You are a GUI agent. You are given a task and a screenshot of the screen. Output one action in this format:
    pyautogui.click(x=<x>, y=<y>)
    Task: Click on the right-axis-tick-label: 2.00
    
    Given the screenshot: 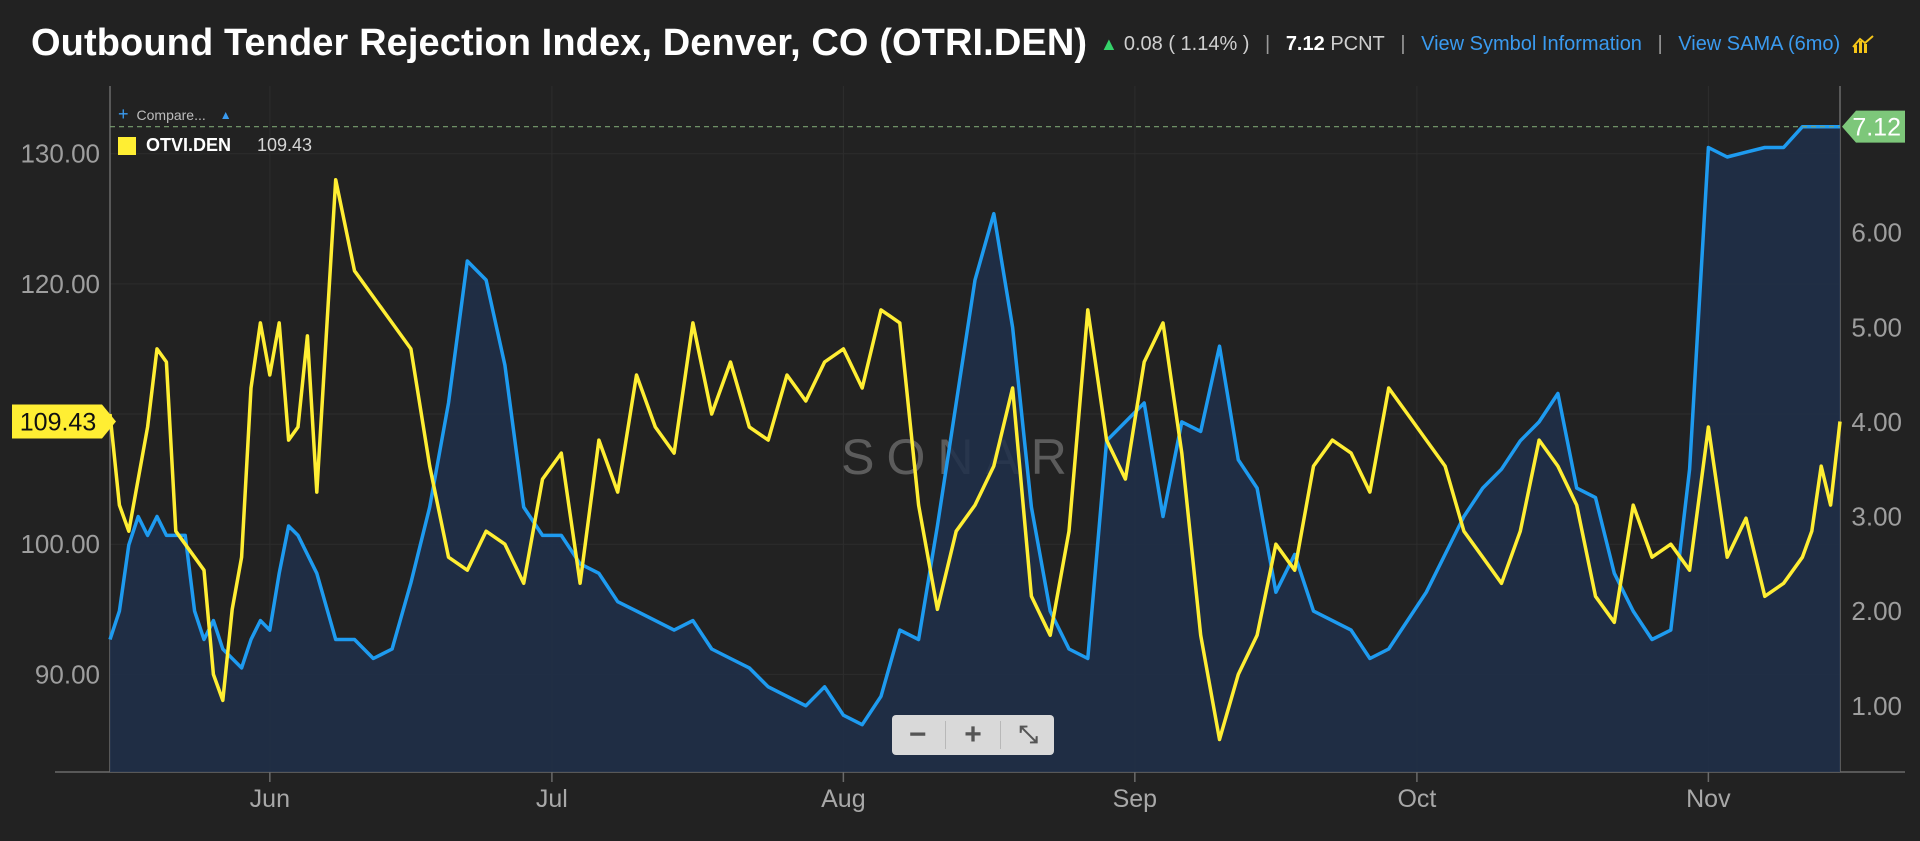 What is the action you would take?
    pyautogui.click(x=1876, y=611)
    